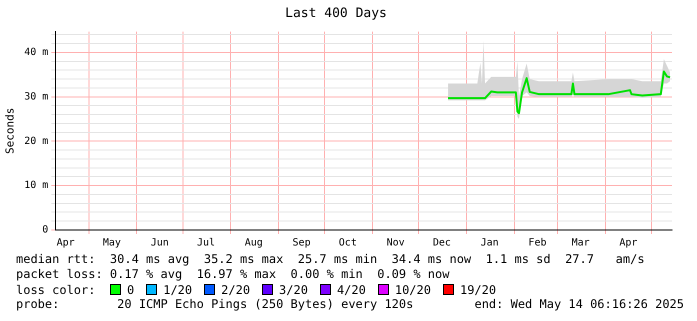  Describe the element at coordinates (478, 289) in the screenshot. I see `text: 19/20` at that location.